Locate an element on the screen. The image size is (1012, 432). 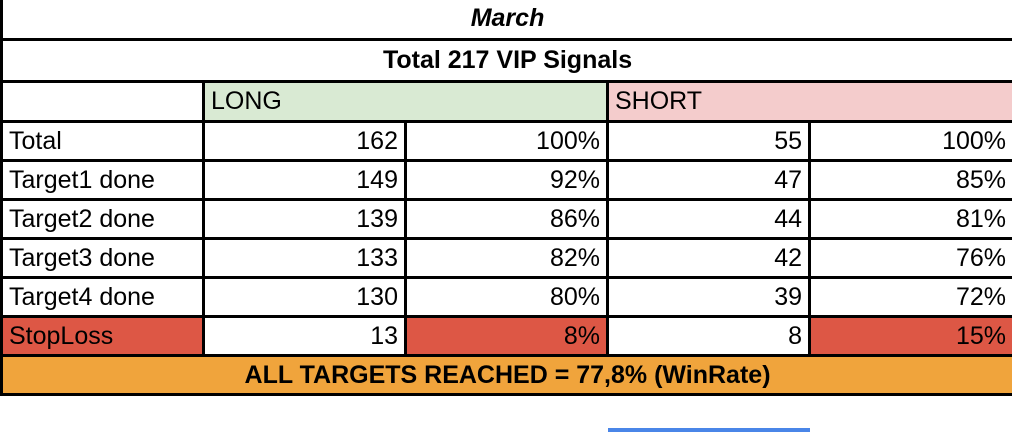
long-percent-cell: 100% is located at coordinates (506, 141).